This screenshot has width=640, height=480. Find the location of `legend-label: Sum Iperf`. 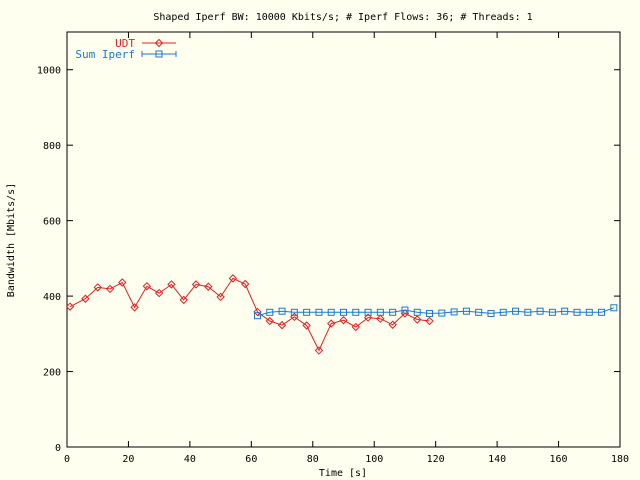

legend-label: Sum Iperf is located at coordinates (105, 54).